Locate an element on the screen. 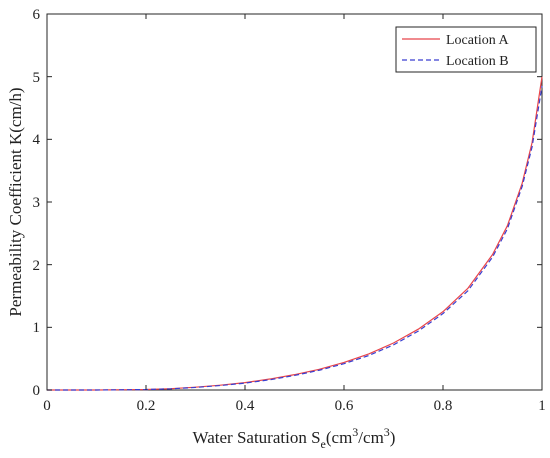 The width and height of the screenshot is (550, 458). y-tick-label: 0 is located at coordinates (37, 391).